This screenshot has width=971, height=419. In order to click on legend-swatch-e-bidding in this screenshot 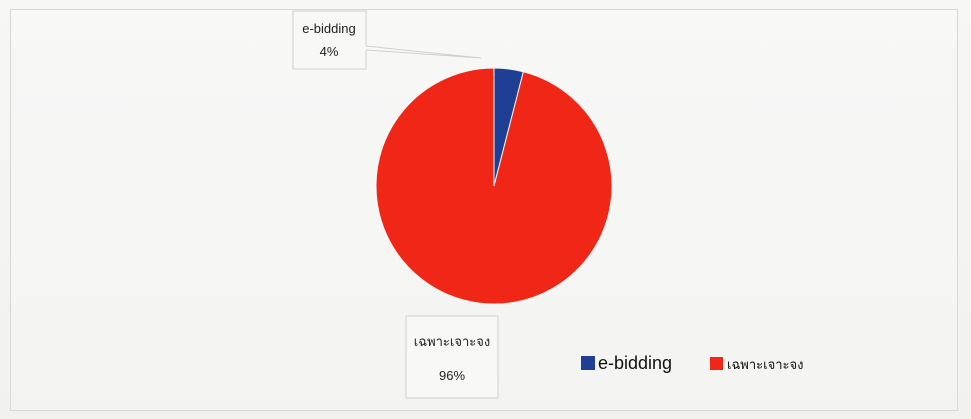, I will do `click(588, 363)`.